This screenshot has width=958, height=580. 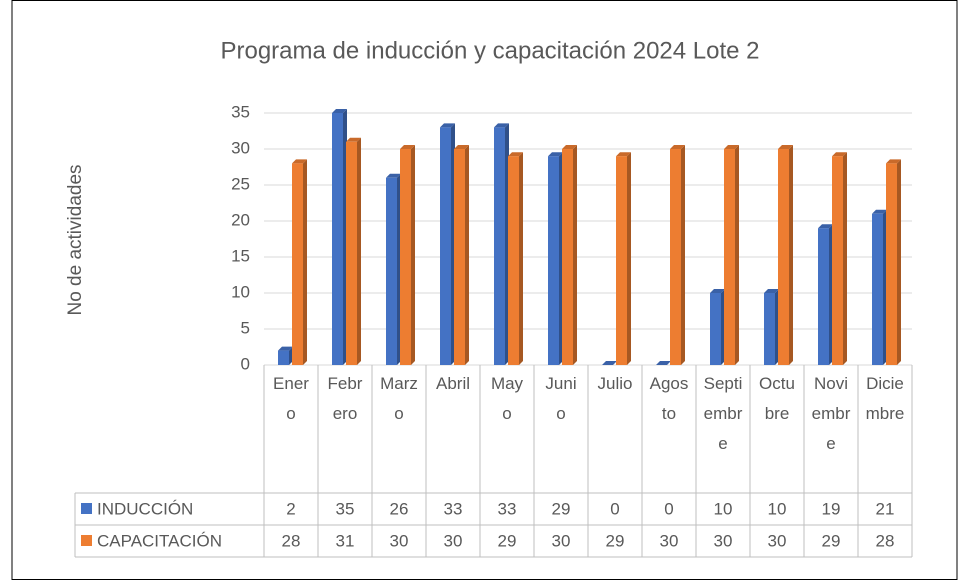 What do you see at coordinates (240, 183) in the screenshot?
I see `y-tick-label: 25` at bounding box center [240, 183].